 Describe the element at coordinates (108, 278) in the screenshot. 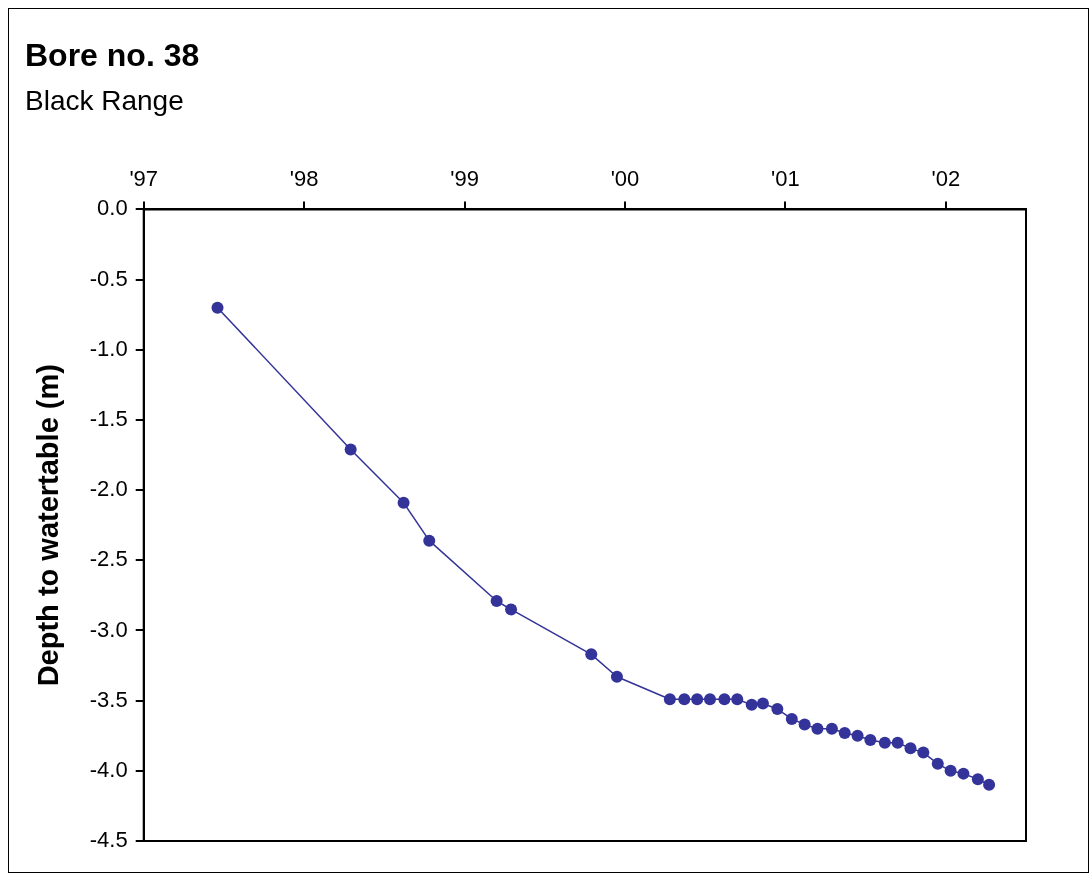

I see `y-tick-label: -0.5` at that location.